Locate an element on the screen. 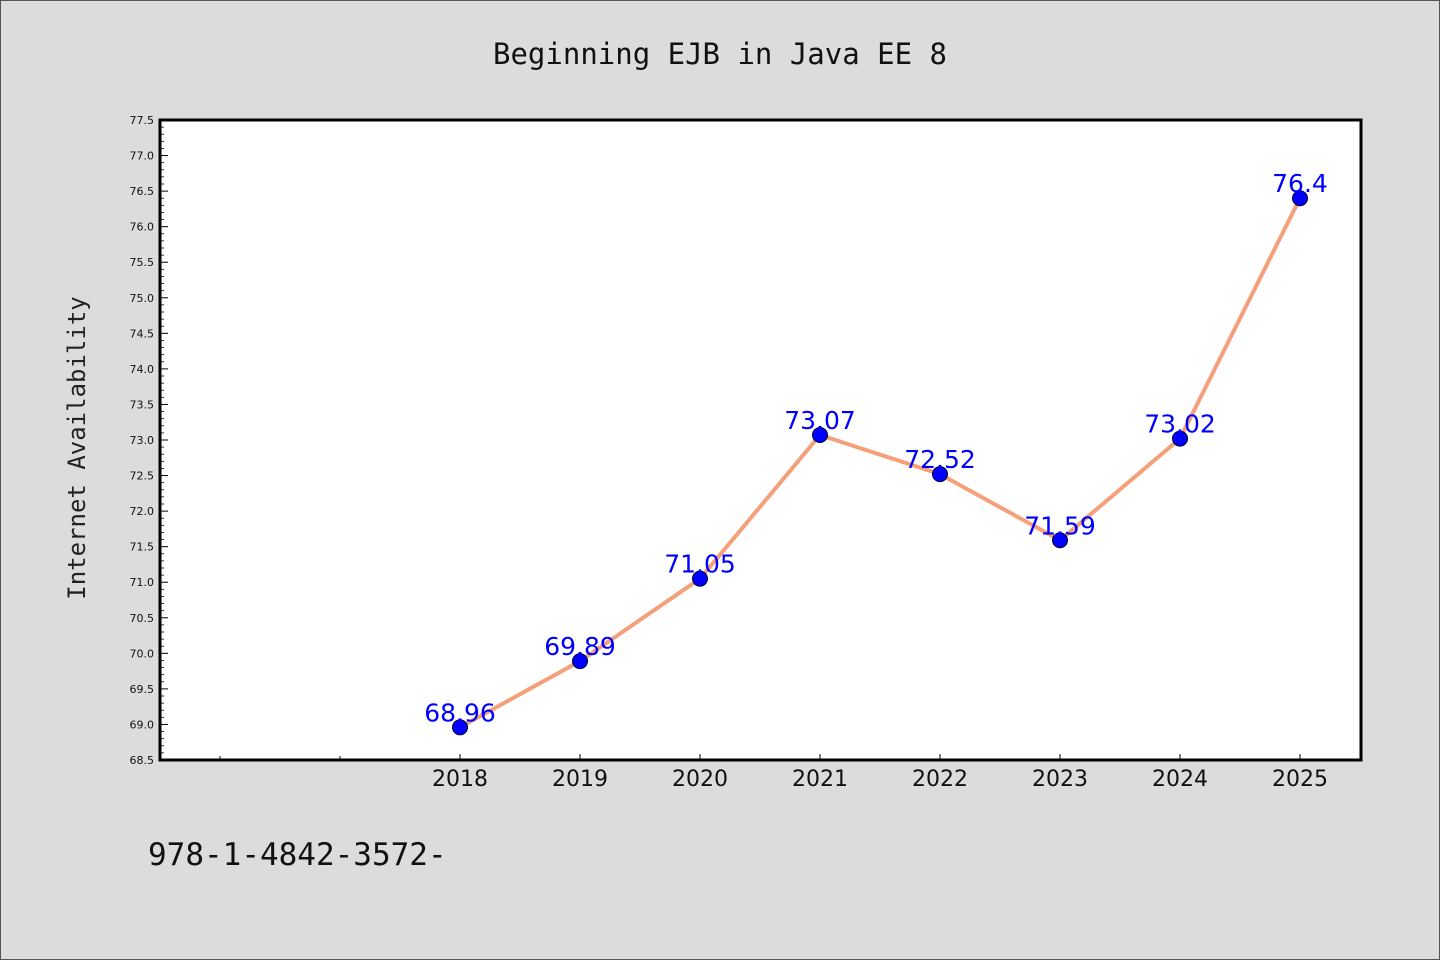 The height and width of the screenshot is (960, 1440). y-tick-label: 72.5 is located at coordinates (142, 476).